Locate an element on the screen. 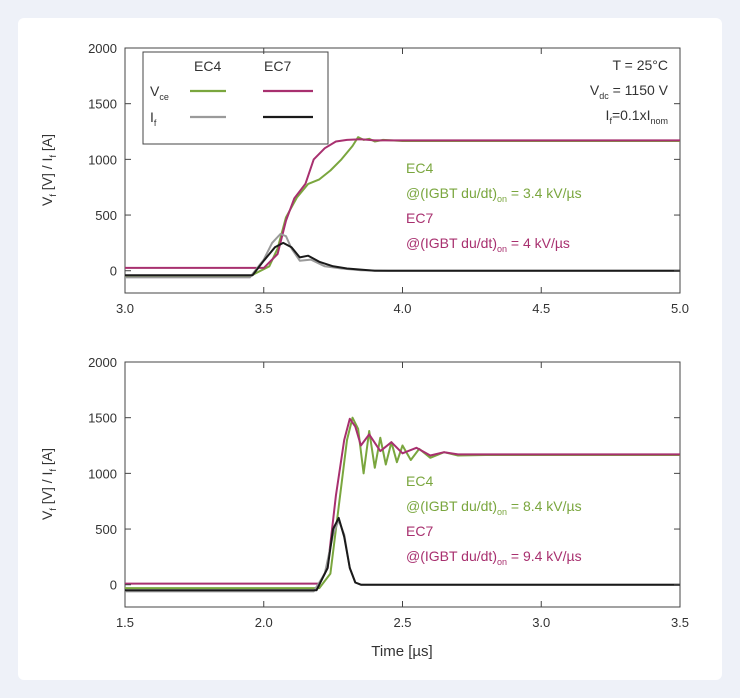  top-annotation-ec4-name: EC4 is located at coordinates (419, 168).